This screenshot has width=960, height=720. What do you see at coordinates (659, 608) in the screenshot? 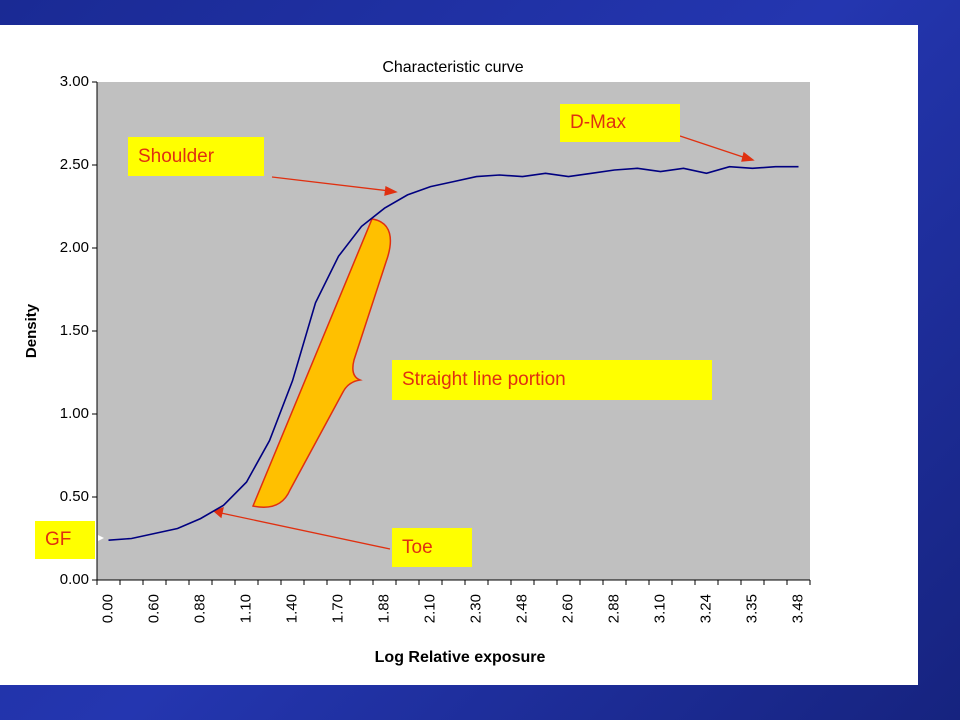
I see `x-tick-label: 3.10` at bounding box center [659, 608].